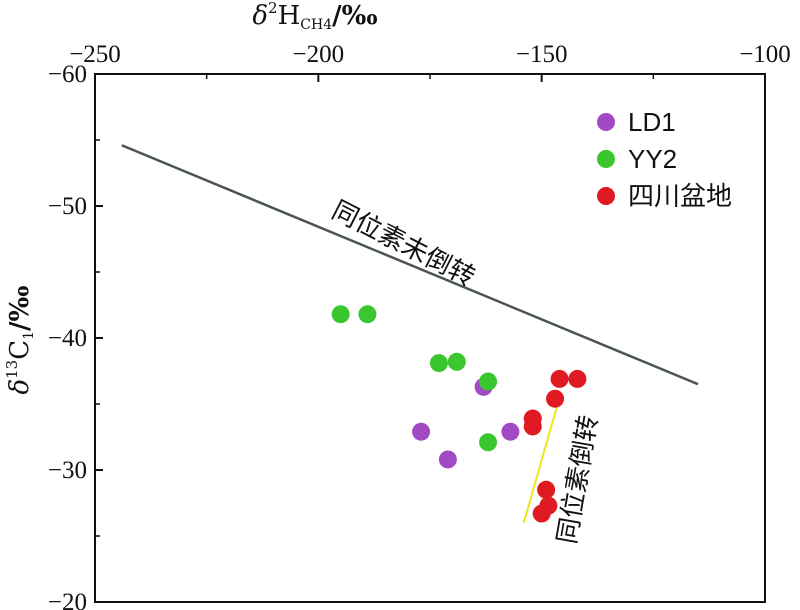 This screenshot has width=800, height=610. Describe the element at coordinates (12, 369) in the screenshot. I see `y-axis-title-sup: 13` at that location.